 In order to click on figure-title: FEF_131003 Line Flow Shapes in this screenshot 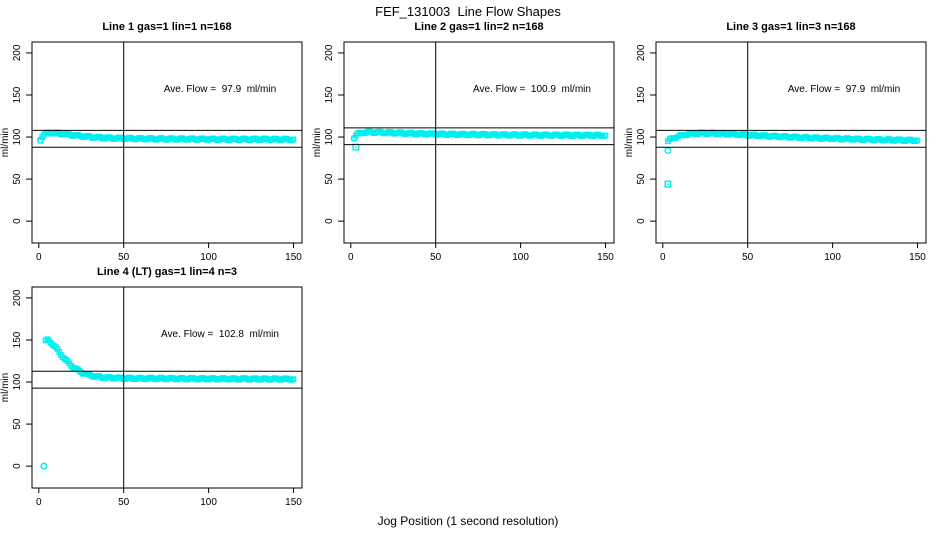, I will do `click(468, 11)`.